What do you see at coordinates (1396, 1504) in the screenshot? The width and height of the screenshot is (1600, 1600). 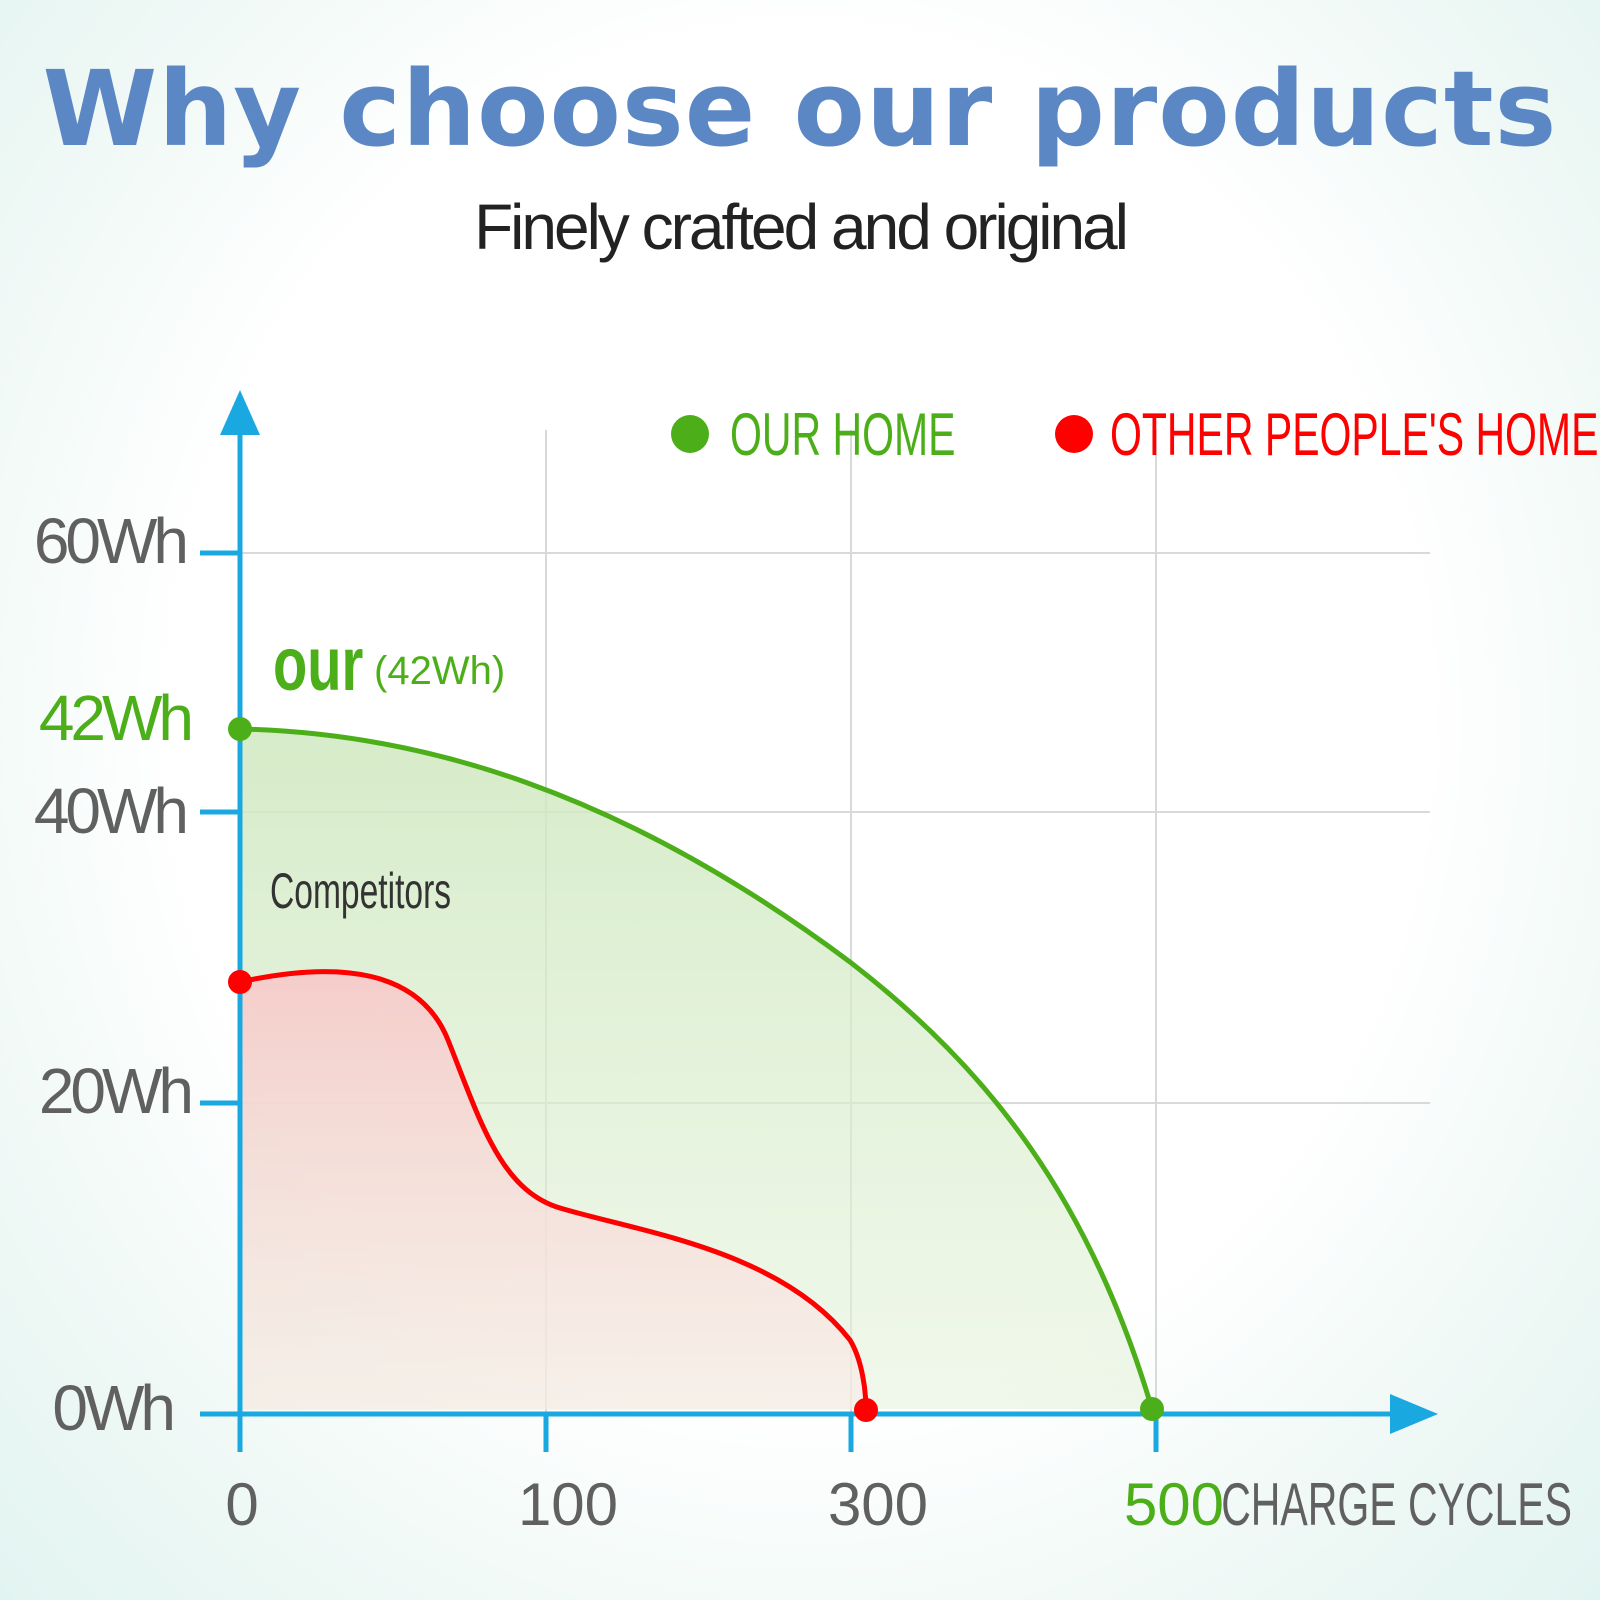 I see `x-axis-title: CHARGE CYCLES` at bounding box center [1396, 1504].